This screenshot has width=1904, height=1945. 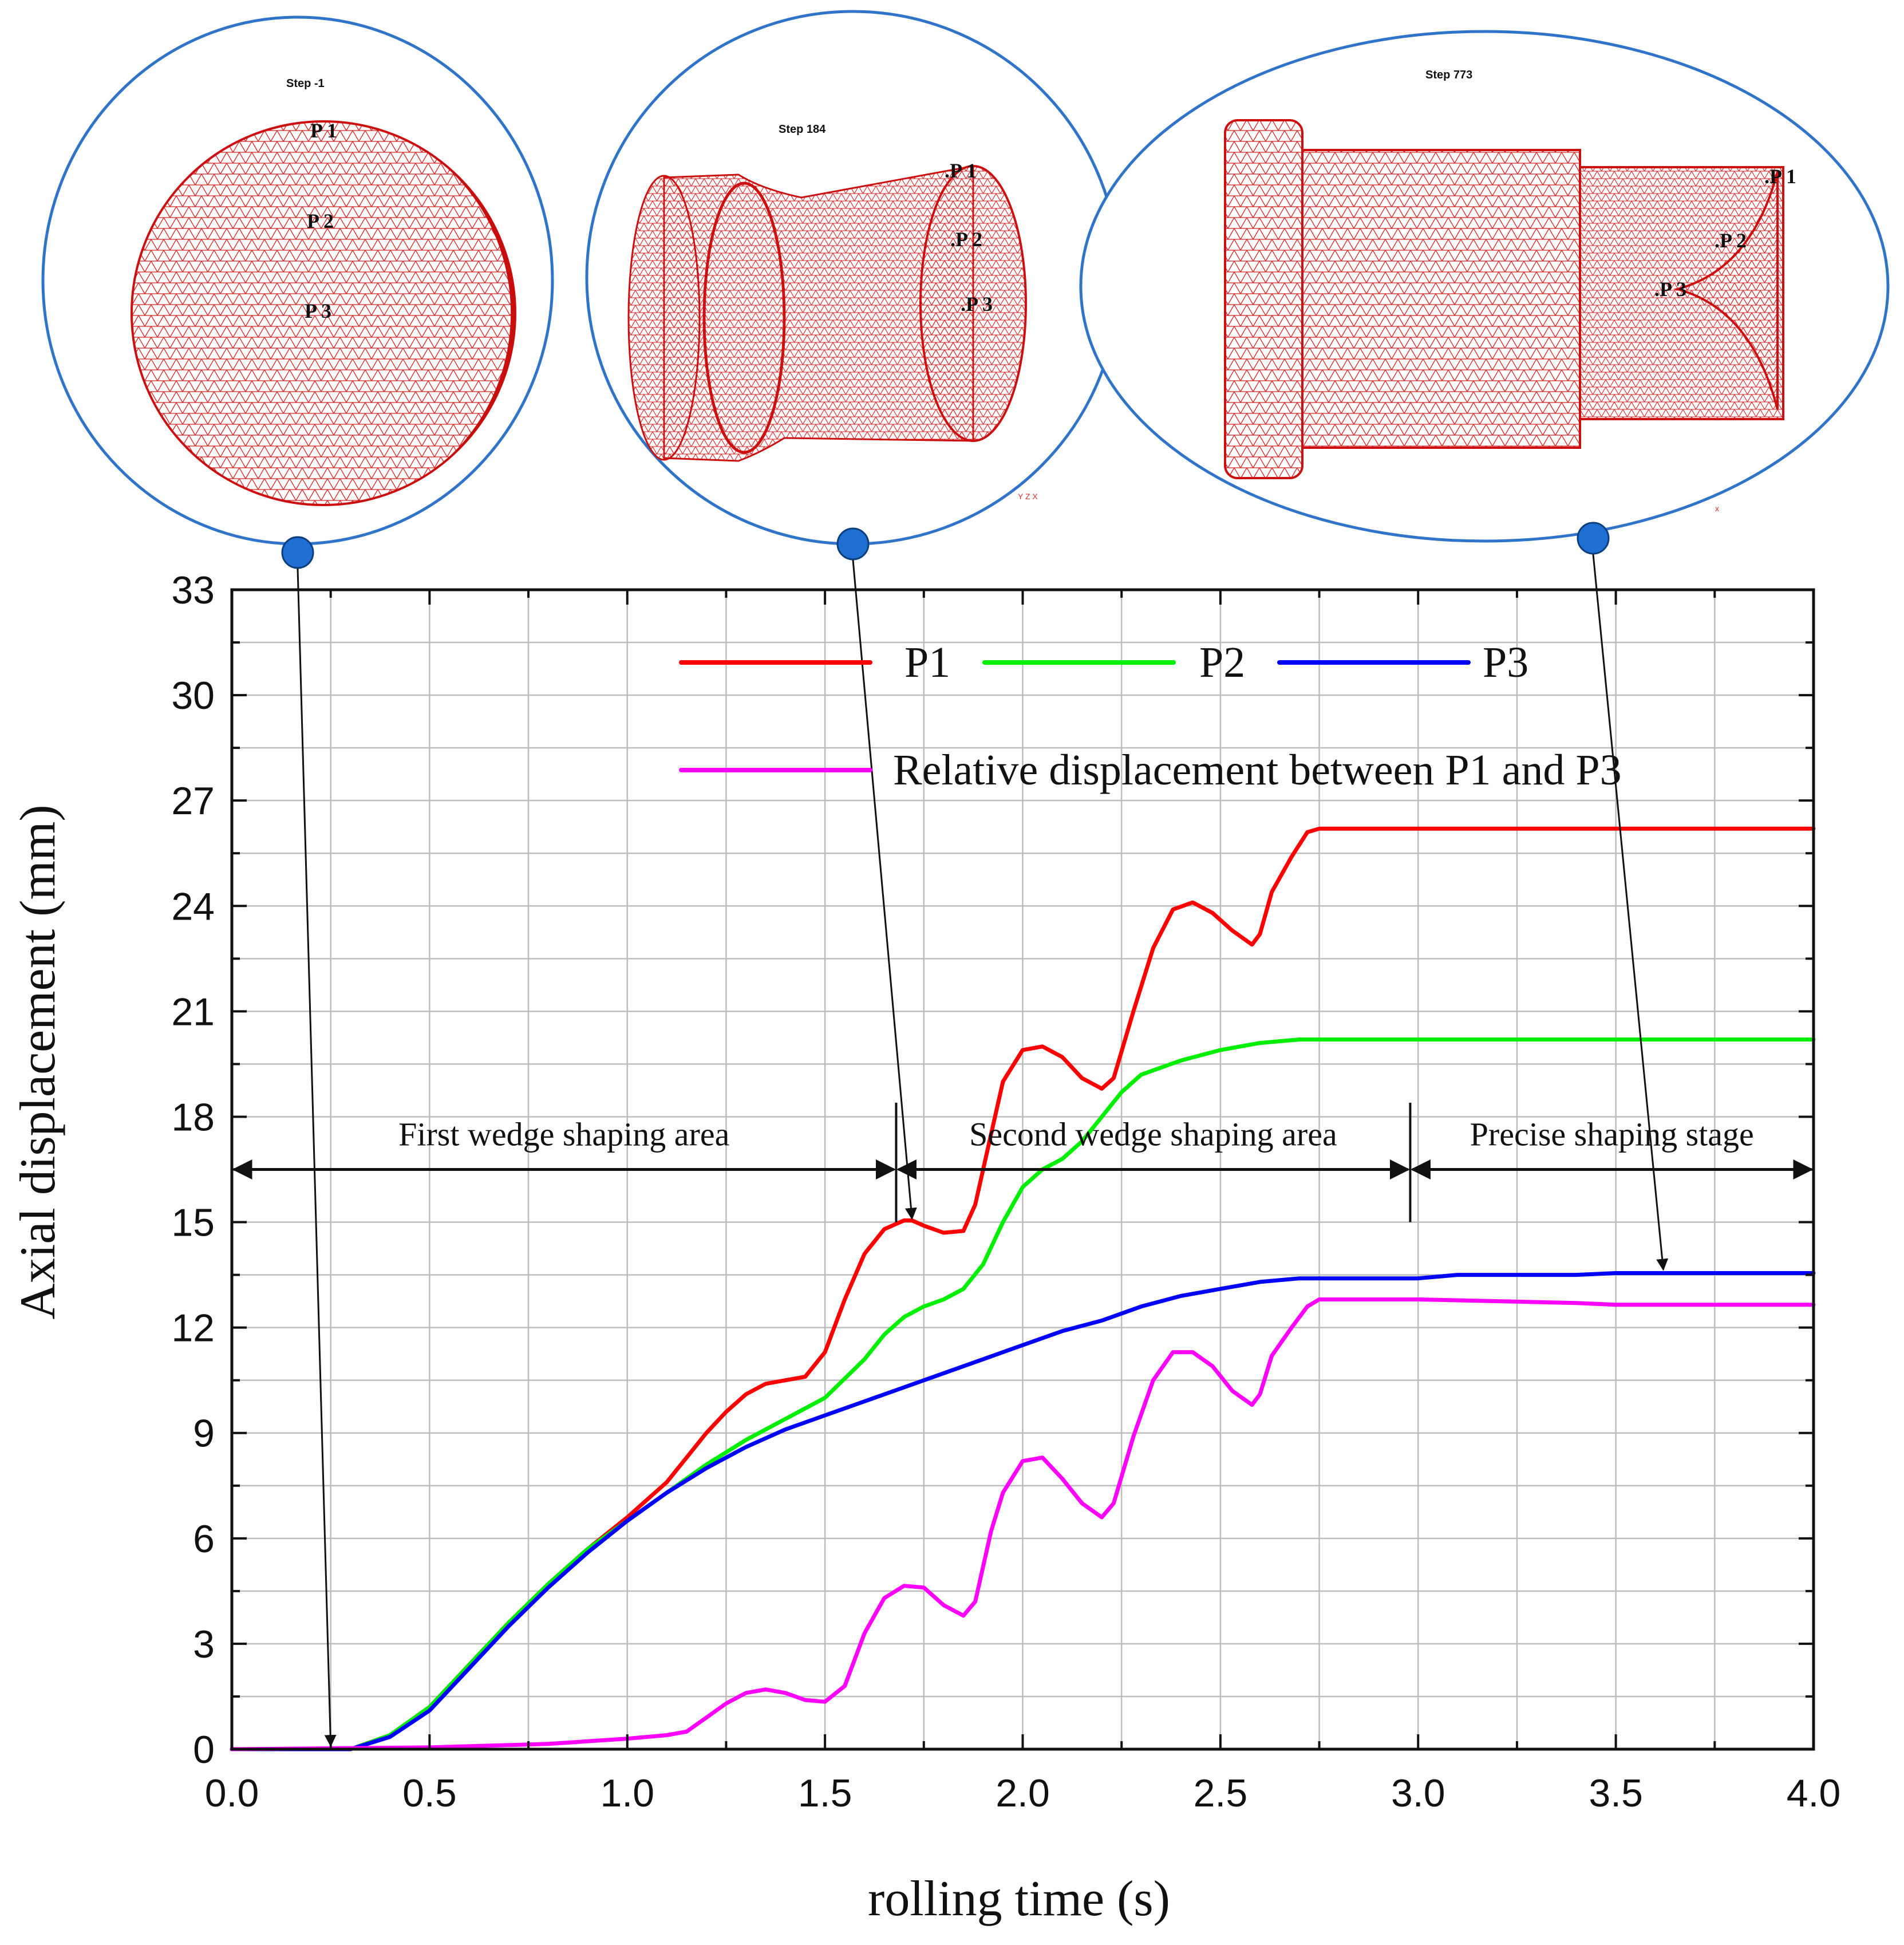 I want to click on x-tick-label: 2.5, so click(x=1221, y=1794).